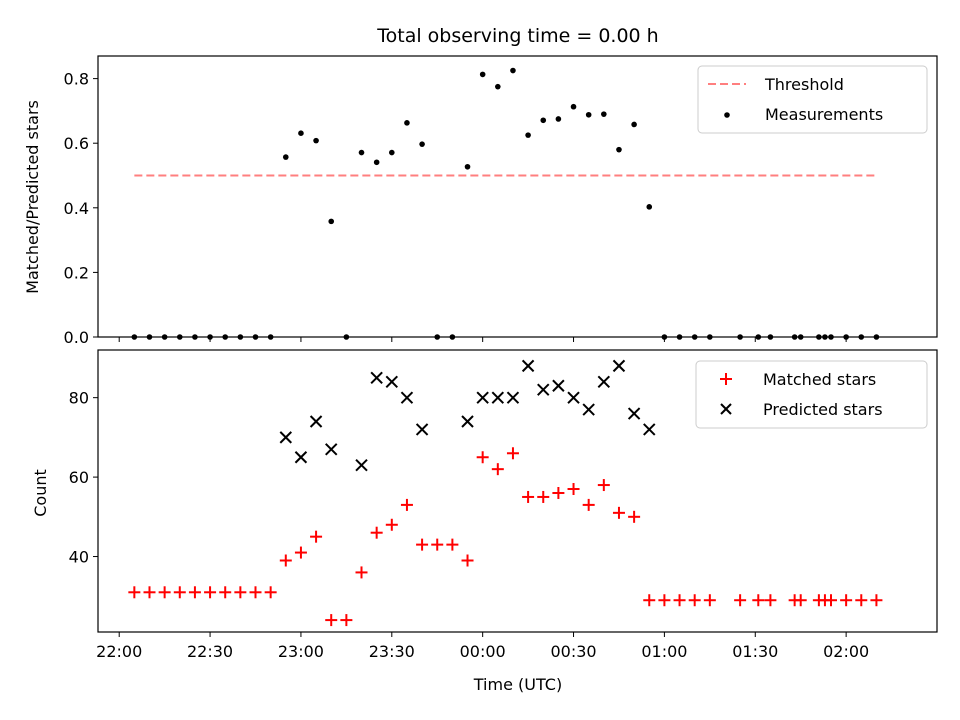 Image resolution: width=960 pixels, height=720 pixels. What do you see at coordinates (824, 114) in the screenshot?
I see `legend-measurements-label: Measurements` at bounding box center [824, 114].